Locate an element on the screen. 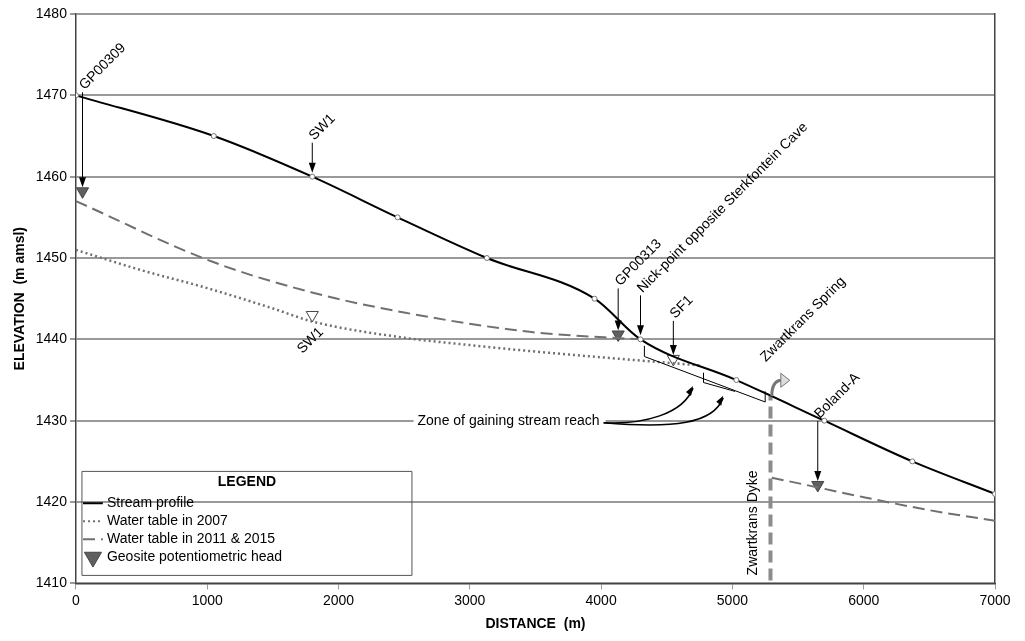 This screenshot has height=641, width=1025. x-axis-title: DISTANCE (m) is located at coordinates (535, 623).